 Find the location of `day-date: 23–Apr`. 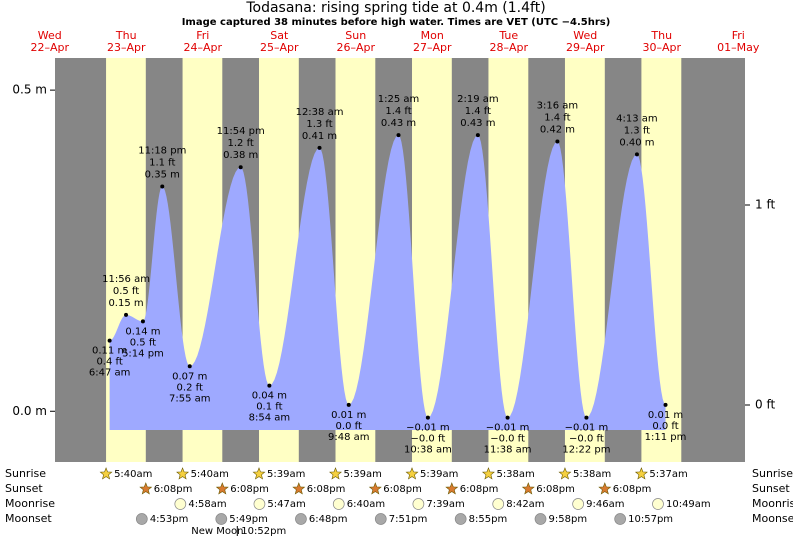

day-date: 23–Apr is located at coordinates (126, 47).